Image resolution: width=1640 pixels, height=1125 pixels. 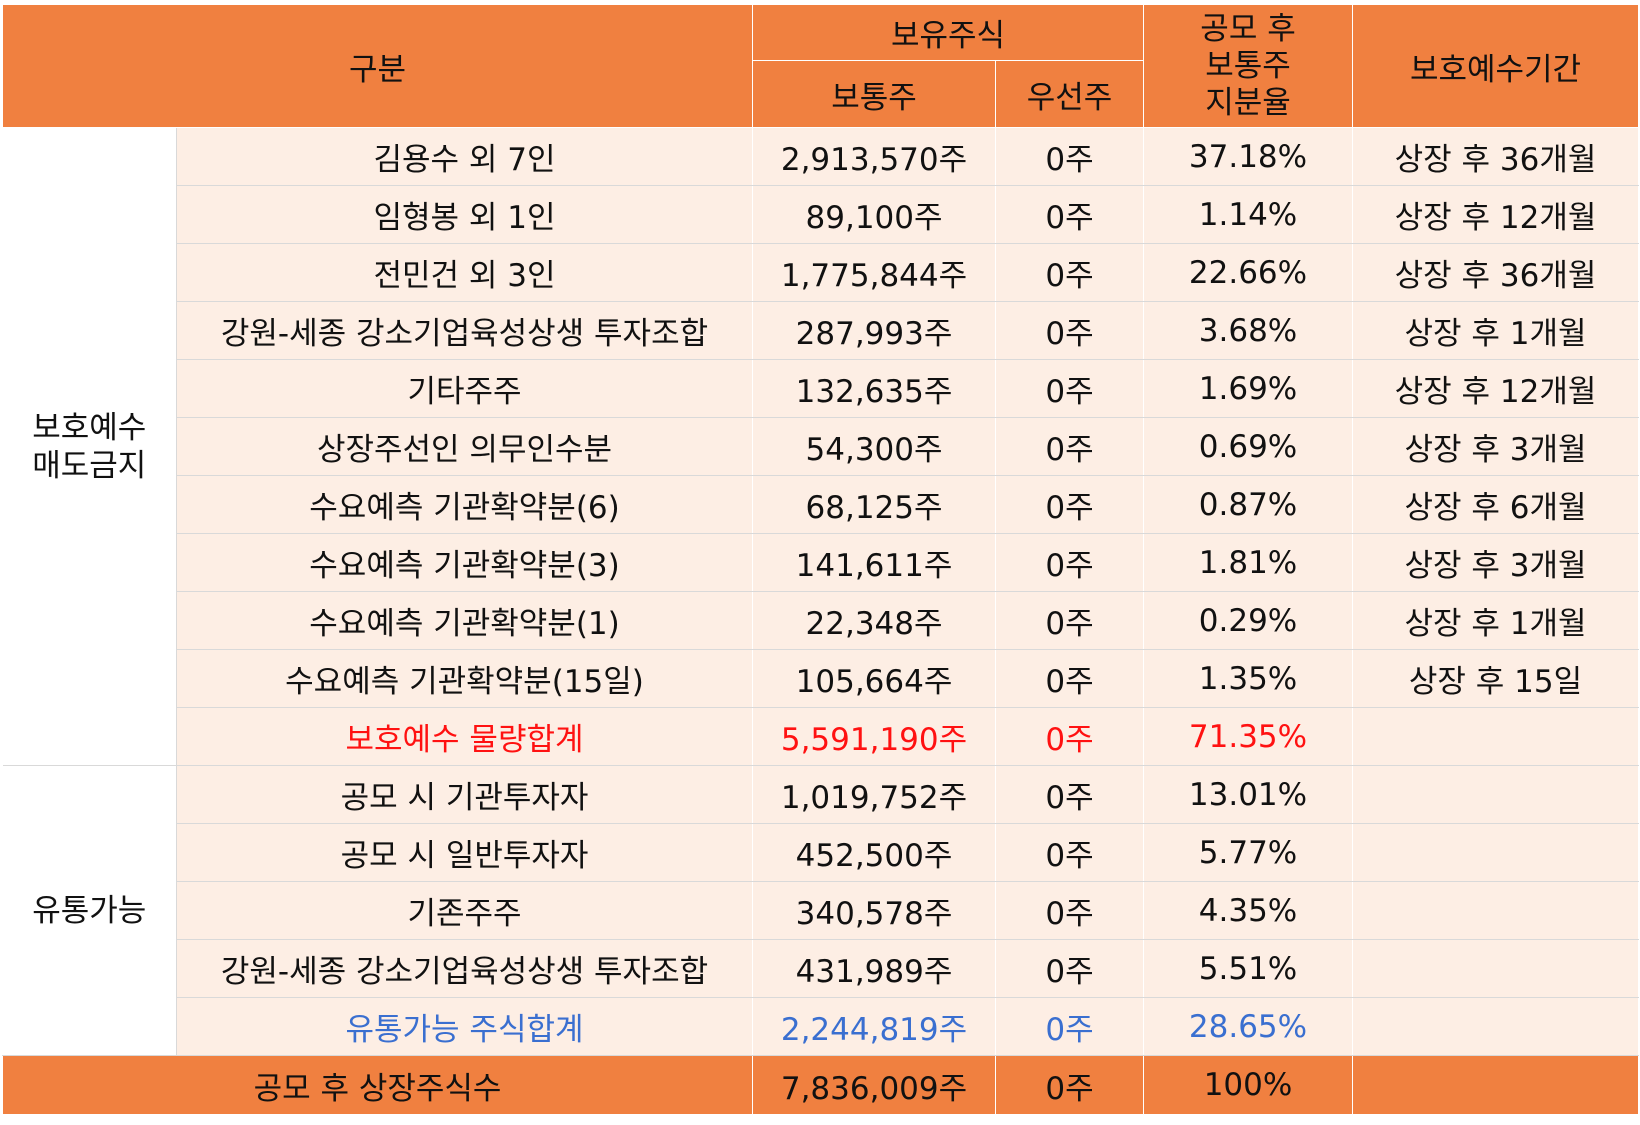 I want to click on cell-common: 132,635주, so click(x=874, y=388).